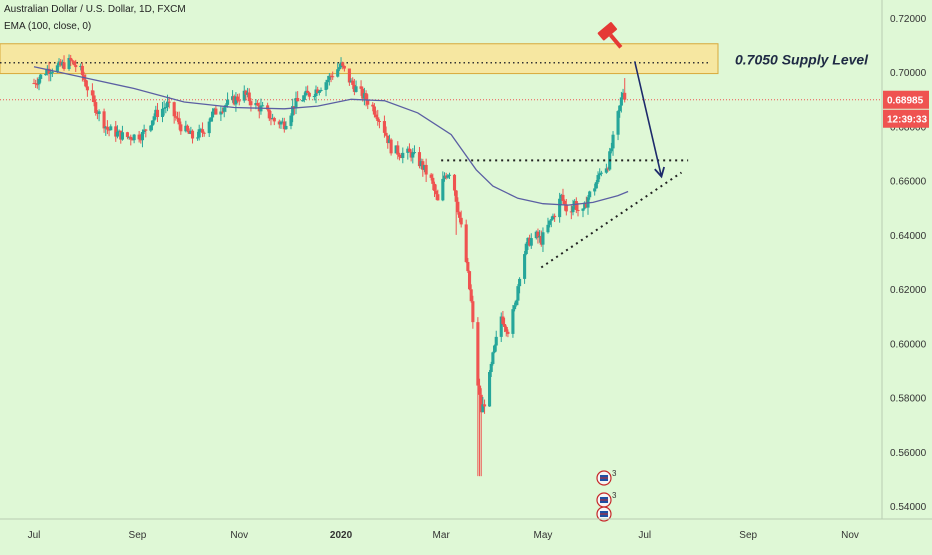  Describe the element at coordinates (908, 344) in the screenshot. I see `y-tick-label: 0.60000` at that location.